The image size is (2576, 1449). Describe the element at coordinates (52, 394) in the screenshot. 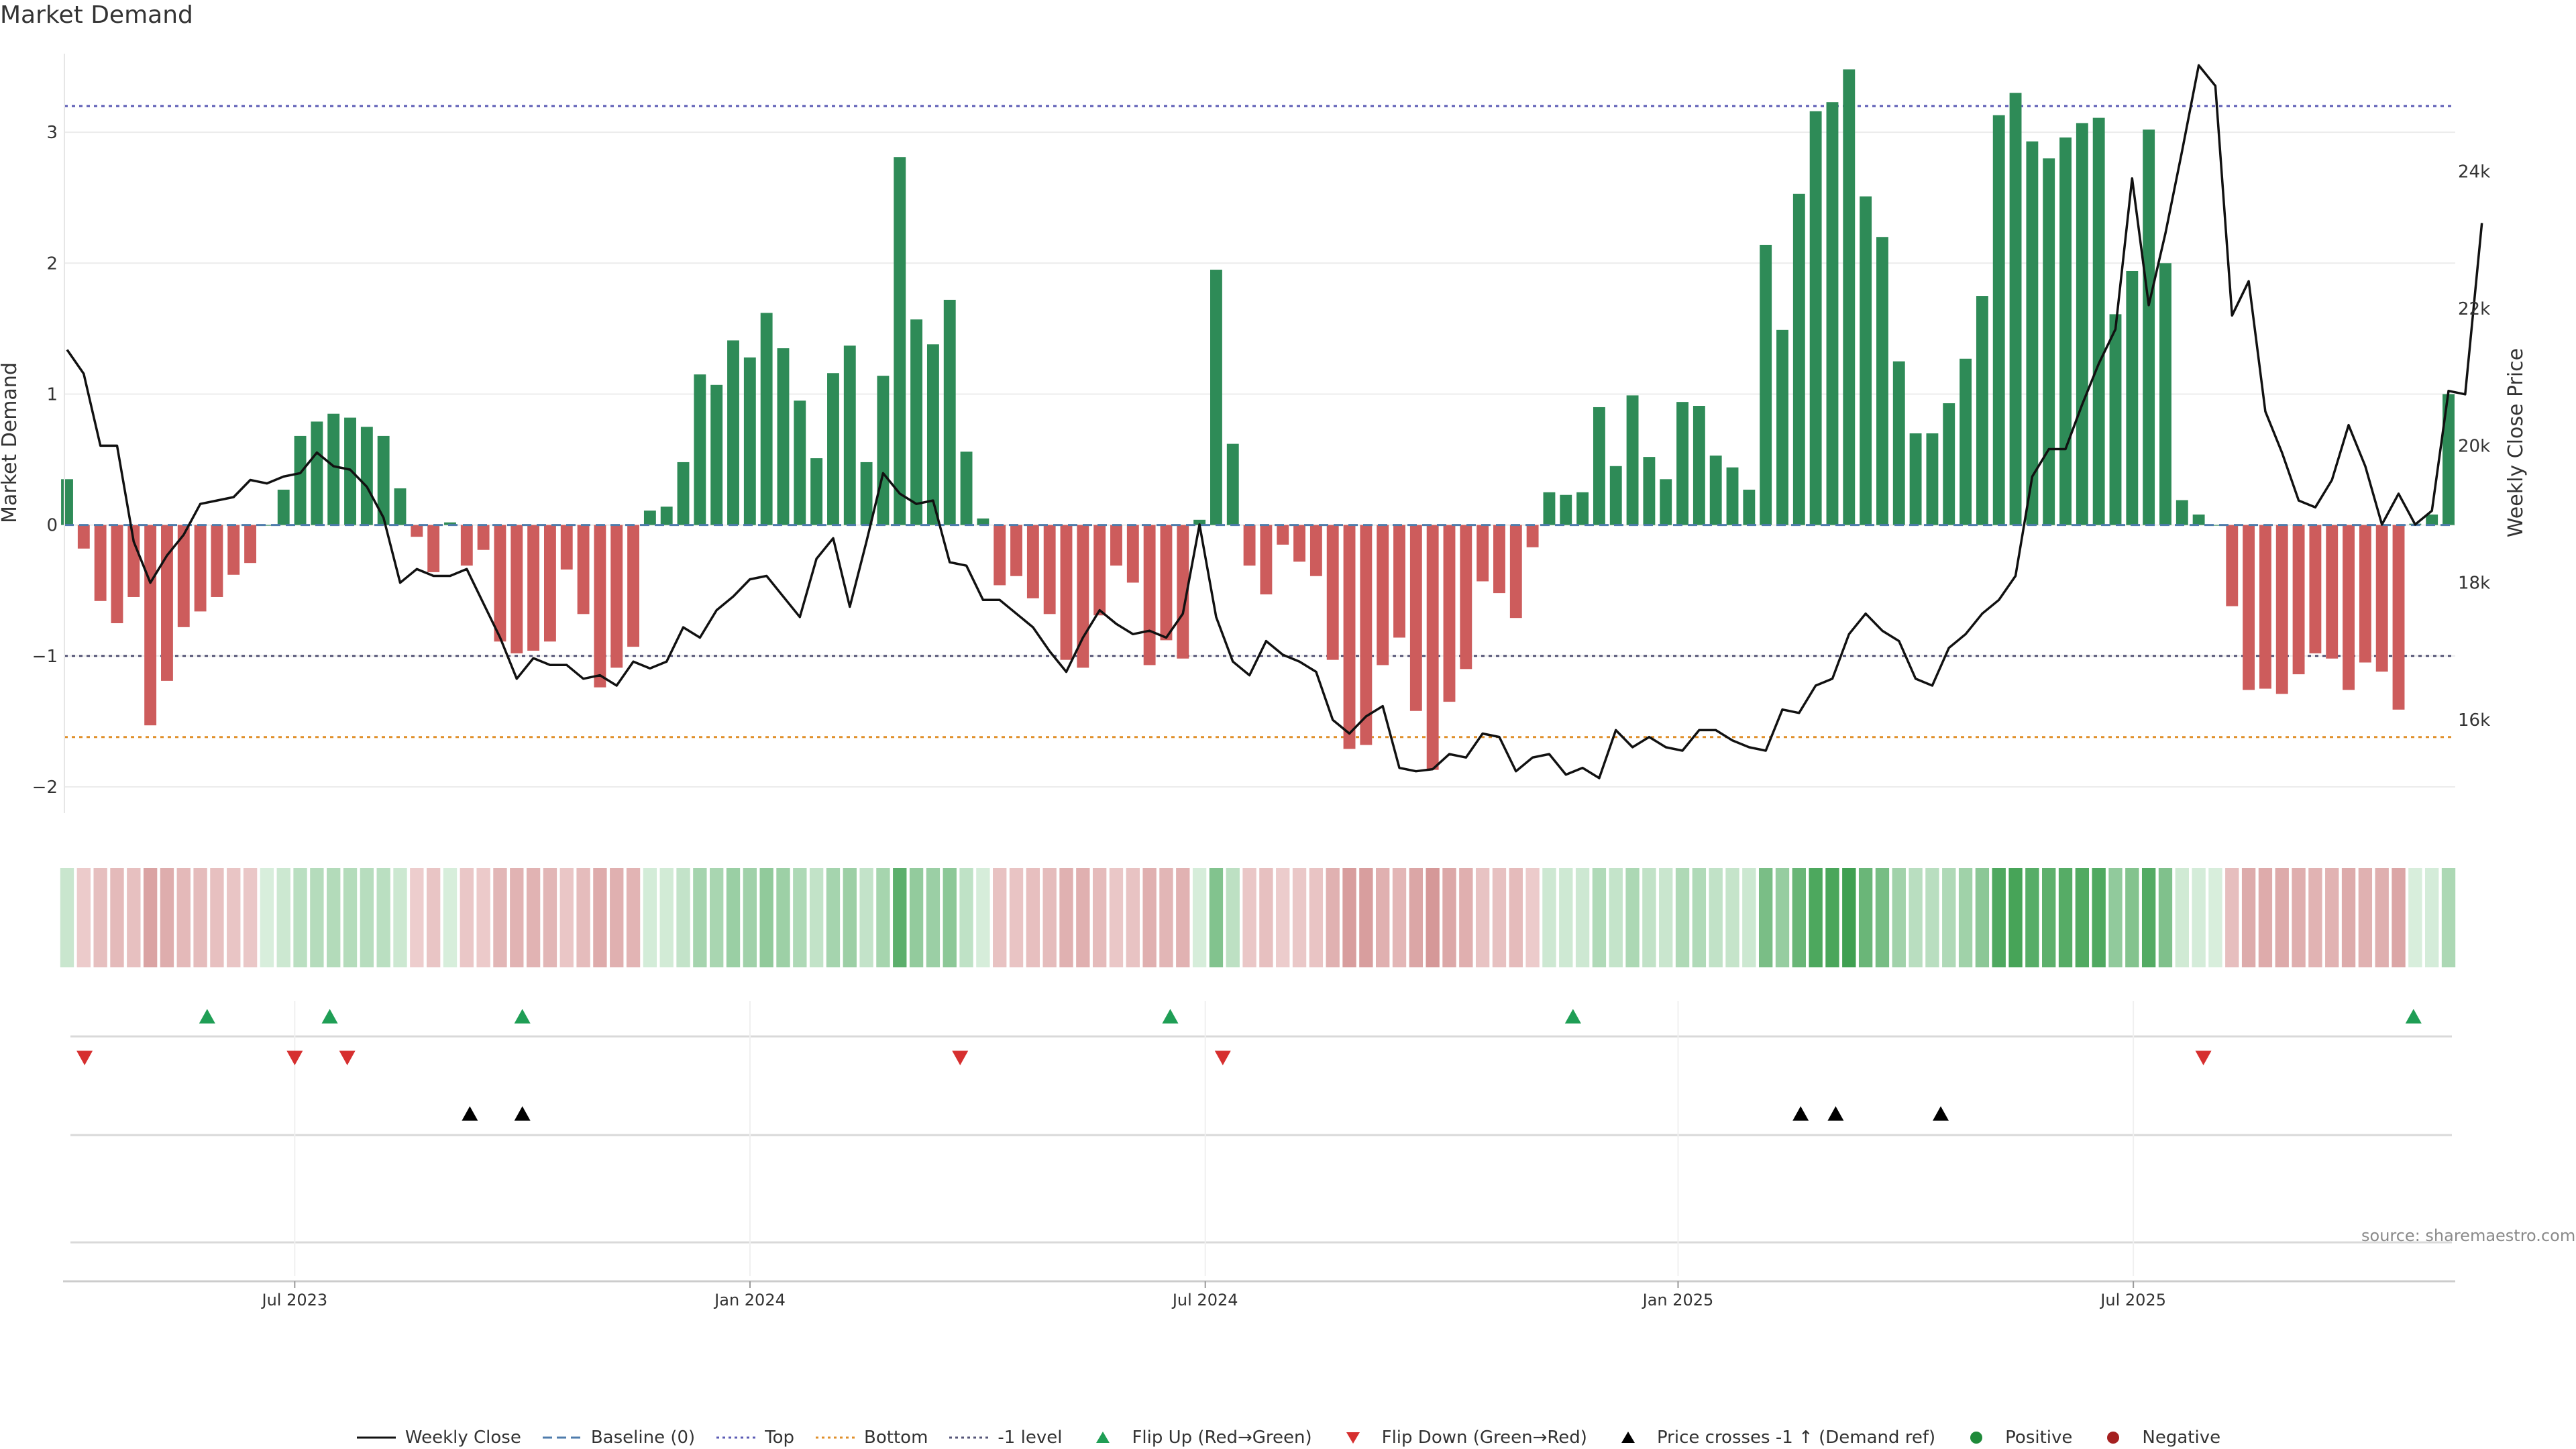

I see `left-tick-label: 1` at that location.